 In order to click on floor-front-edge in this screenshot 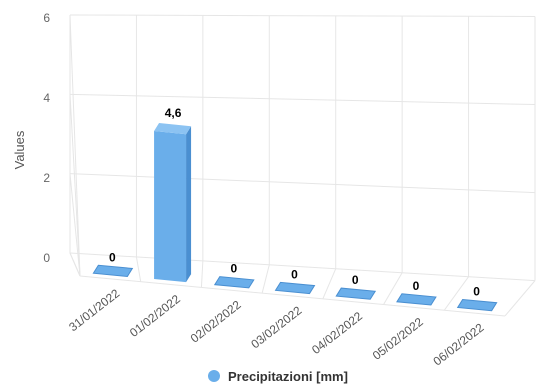, I will do `click(292, 296)`.